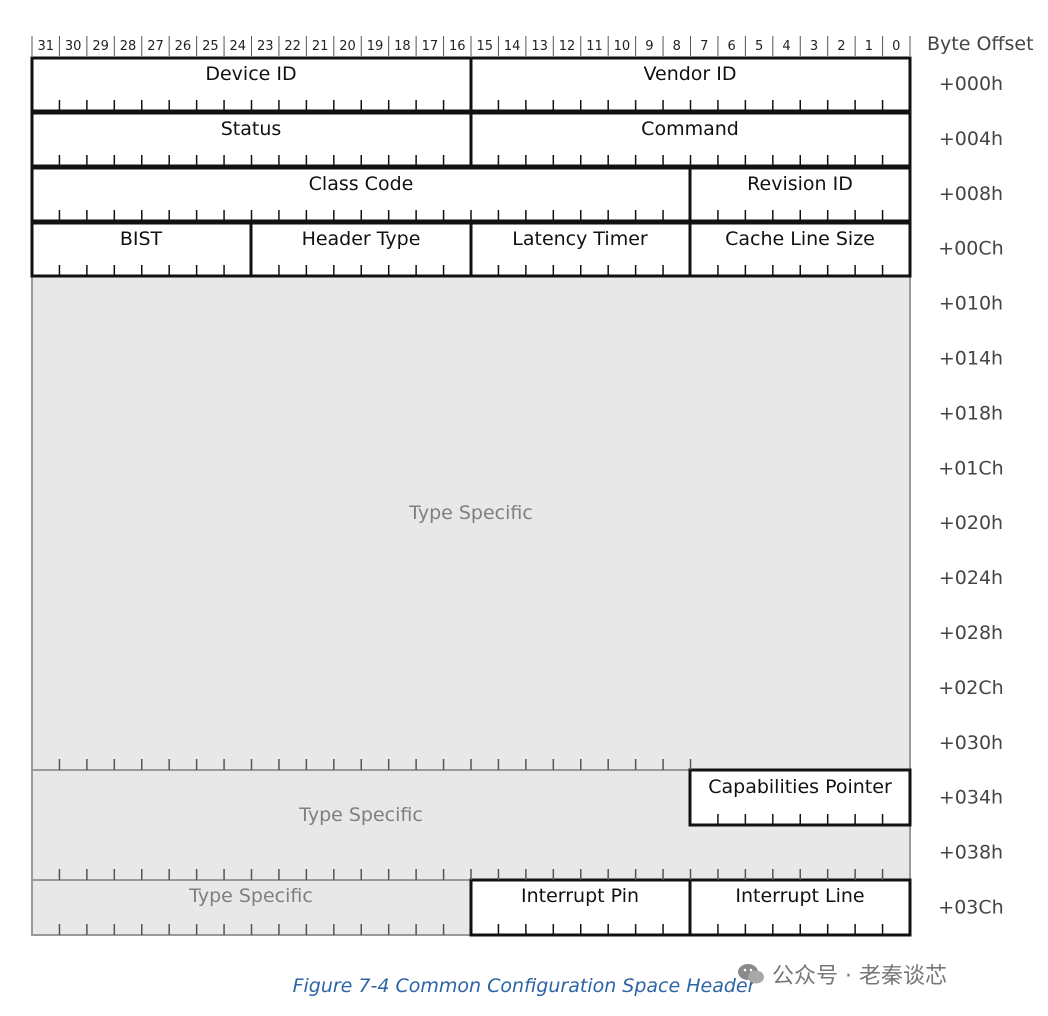  What do you see at coordinates (970, 908) in the screenshot?
I see `byte-offset-value: +03Ch` at bounding box center [970, 908].